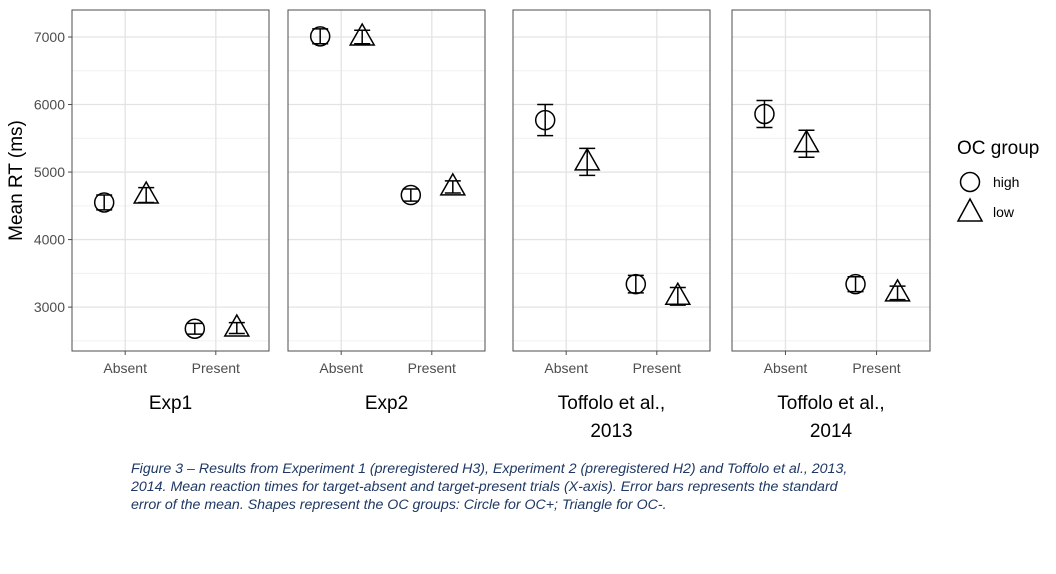 The width and height of the screenshot is (1056, 574). Describe the element at coordinates (831, 431) in the screenshot. I see `panel-label: 2014` at that location.